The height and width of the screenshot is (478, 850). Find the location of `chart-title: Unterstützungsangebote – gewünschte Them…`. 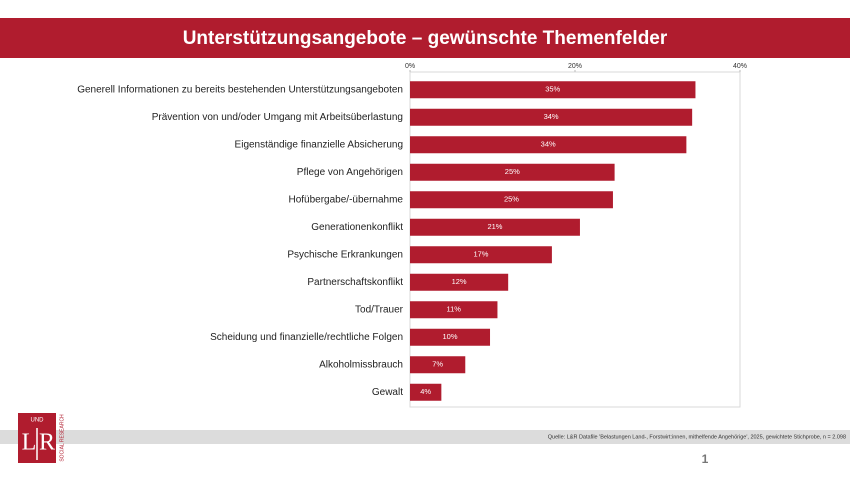

chart-title: Unterstützungsangebote – gewünschte Them… is located at coordinates (425, 38).